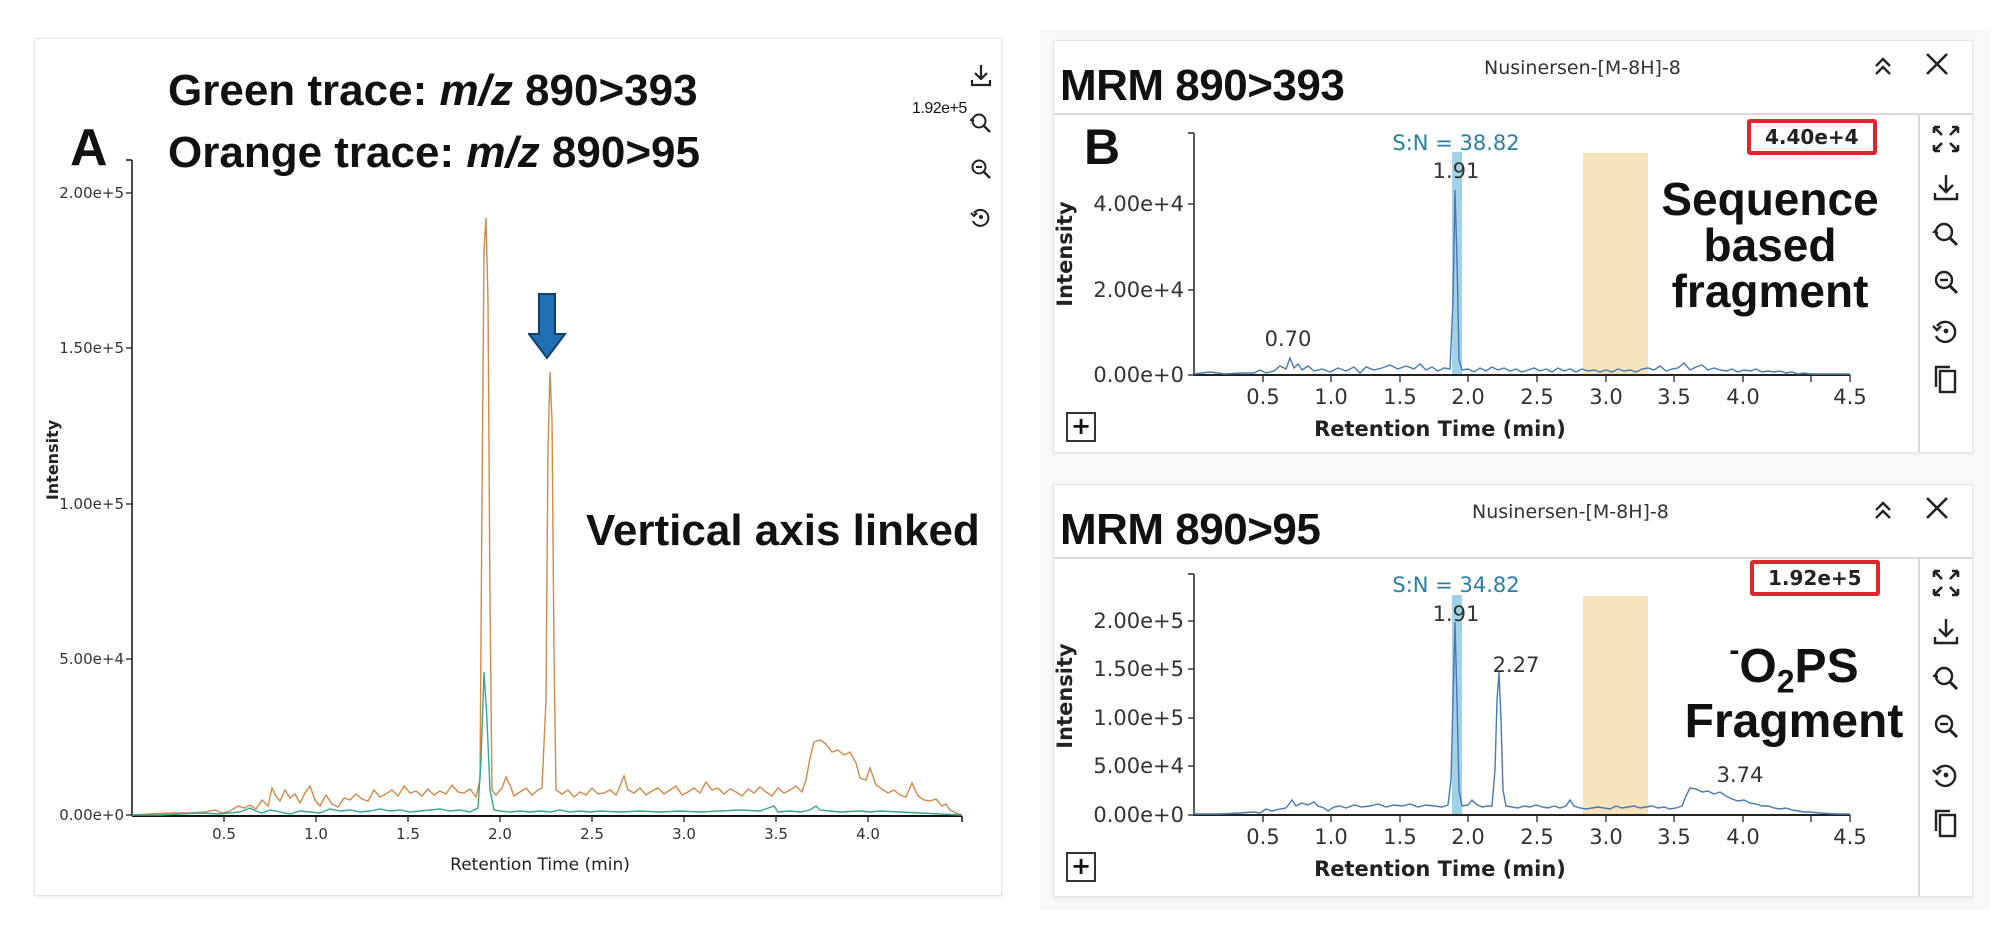  What do you see at coordinates (476, 90) in the screenshot?
I see `legend-green-mz: m/z` at bounding box center [476, 90].